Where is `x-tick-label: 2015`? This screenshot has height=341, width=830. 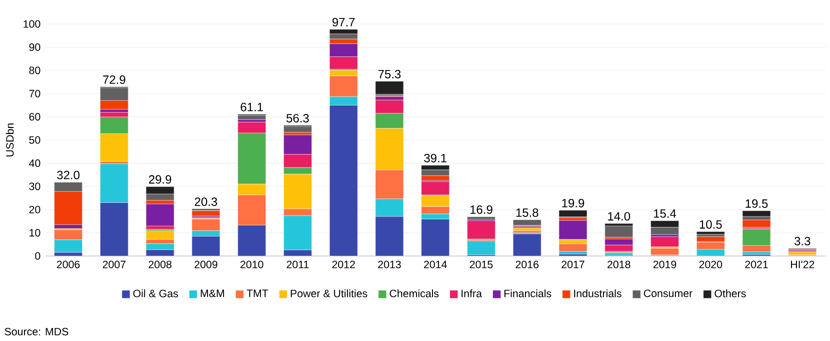
x-tick-label: 2015 is located at coordinates (481, 264).